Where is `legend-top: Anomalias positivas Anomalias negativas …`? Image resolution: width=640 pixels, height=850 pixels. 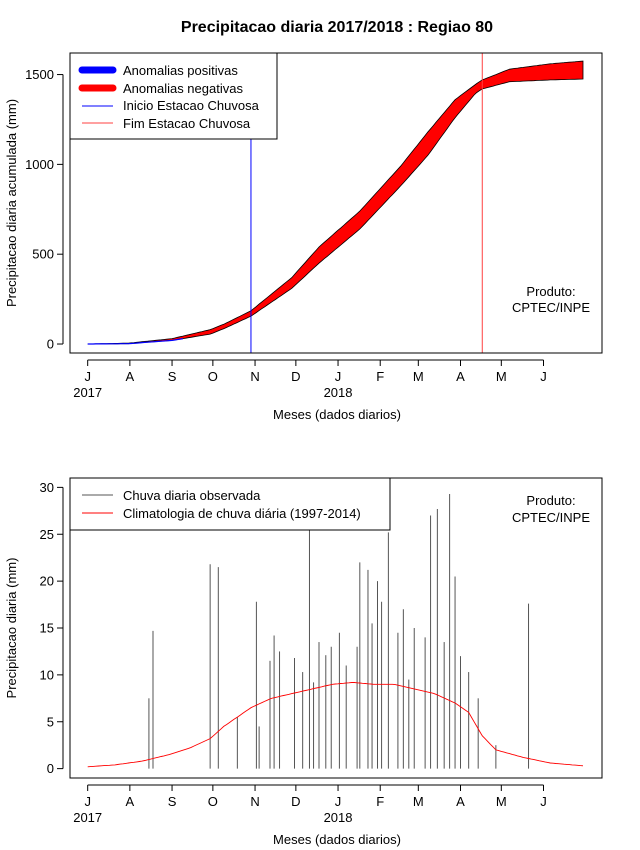
legend-top: Anomalias positivas Anomalias negativas … is located at coordinates (173, 96).